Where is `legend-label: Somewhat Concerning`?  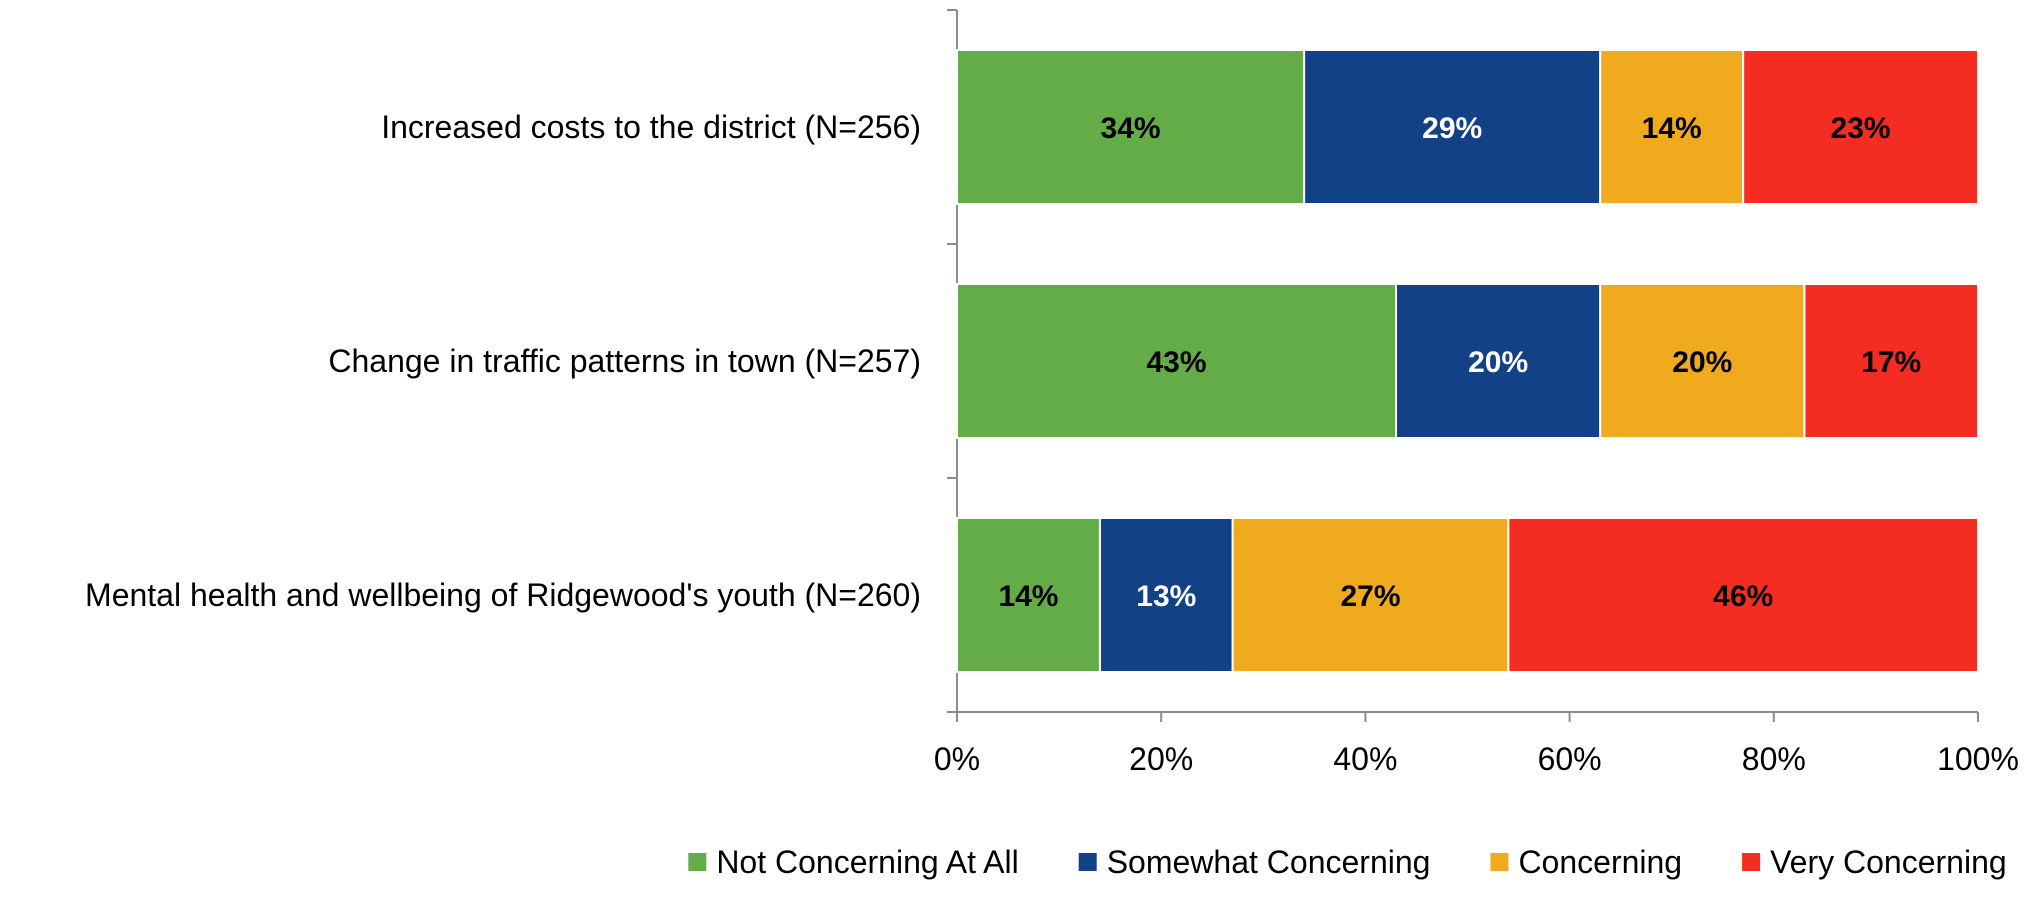
legend-label: Somewhat Concerning is located at coordinates (1269, 862).